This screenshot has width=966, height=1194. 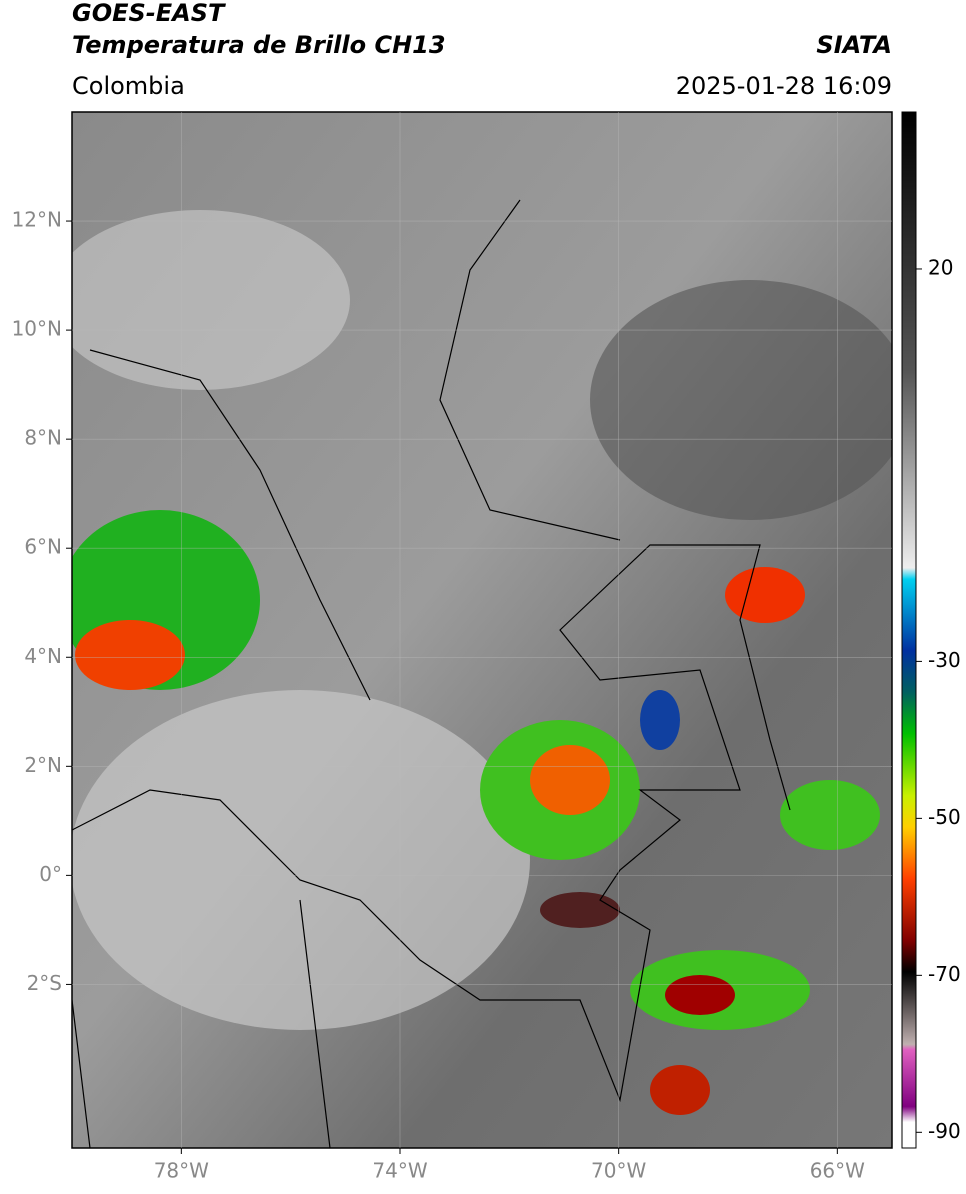 What do you see at coordinates (944, 974) in the screenshot?
I see `colorbar-label: -70` at bounding box center [944, 974].